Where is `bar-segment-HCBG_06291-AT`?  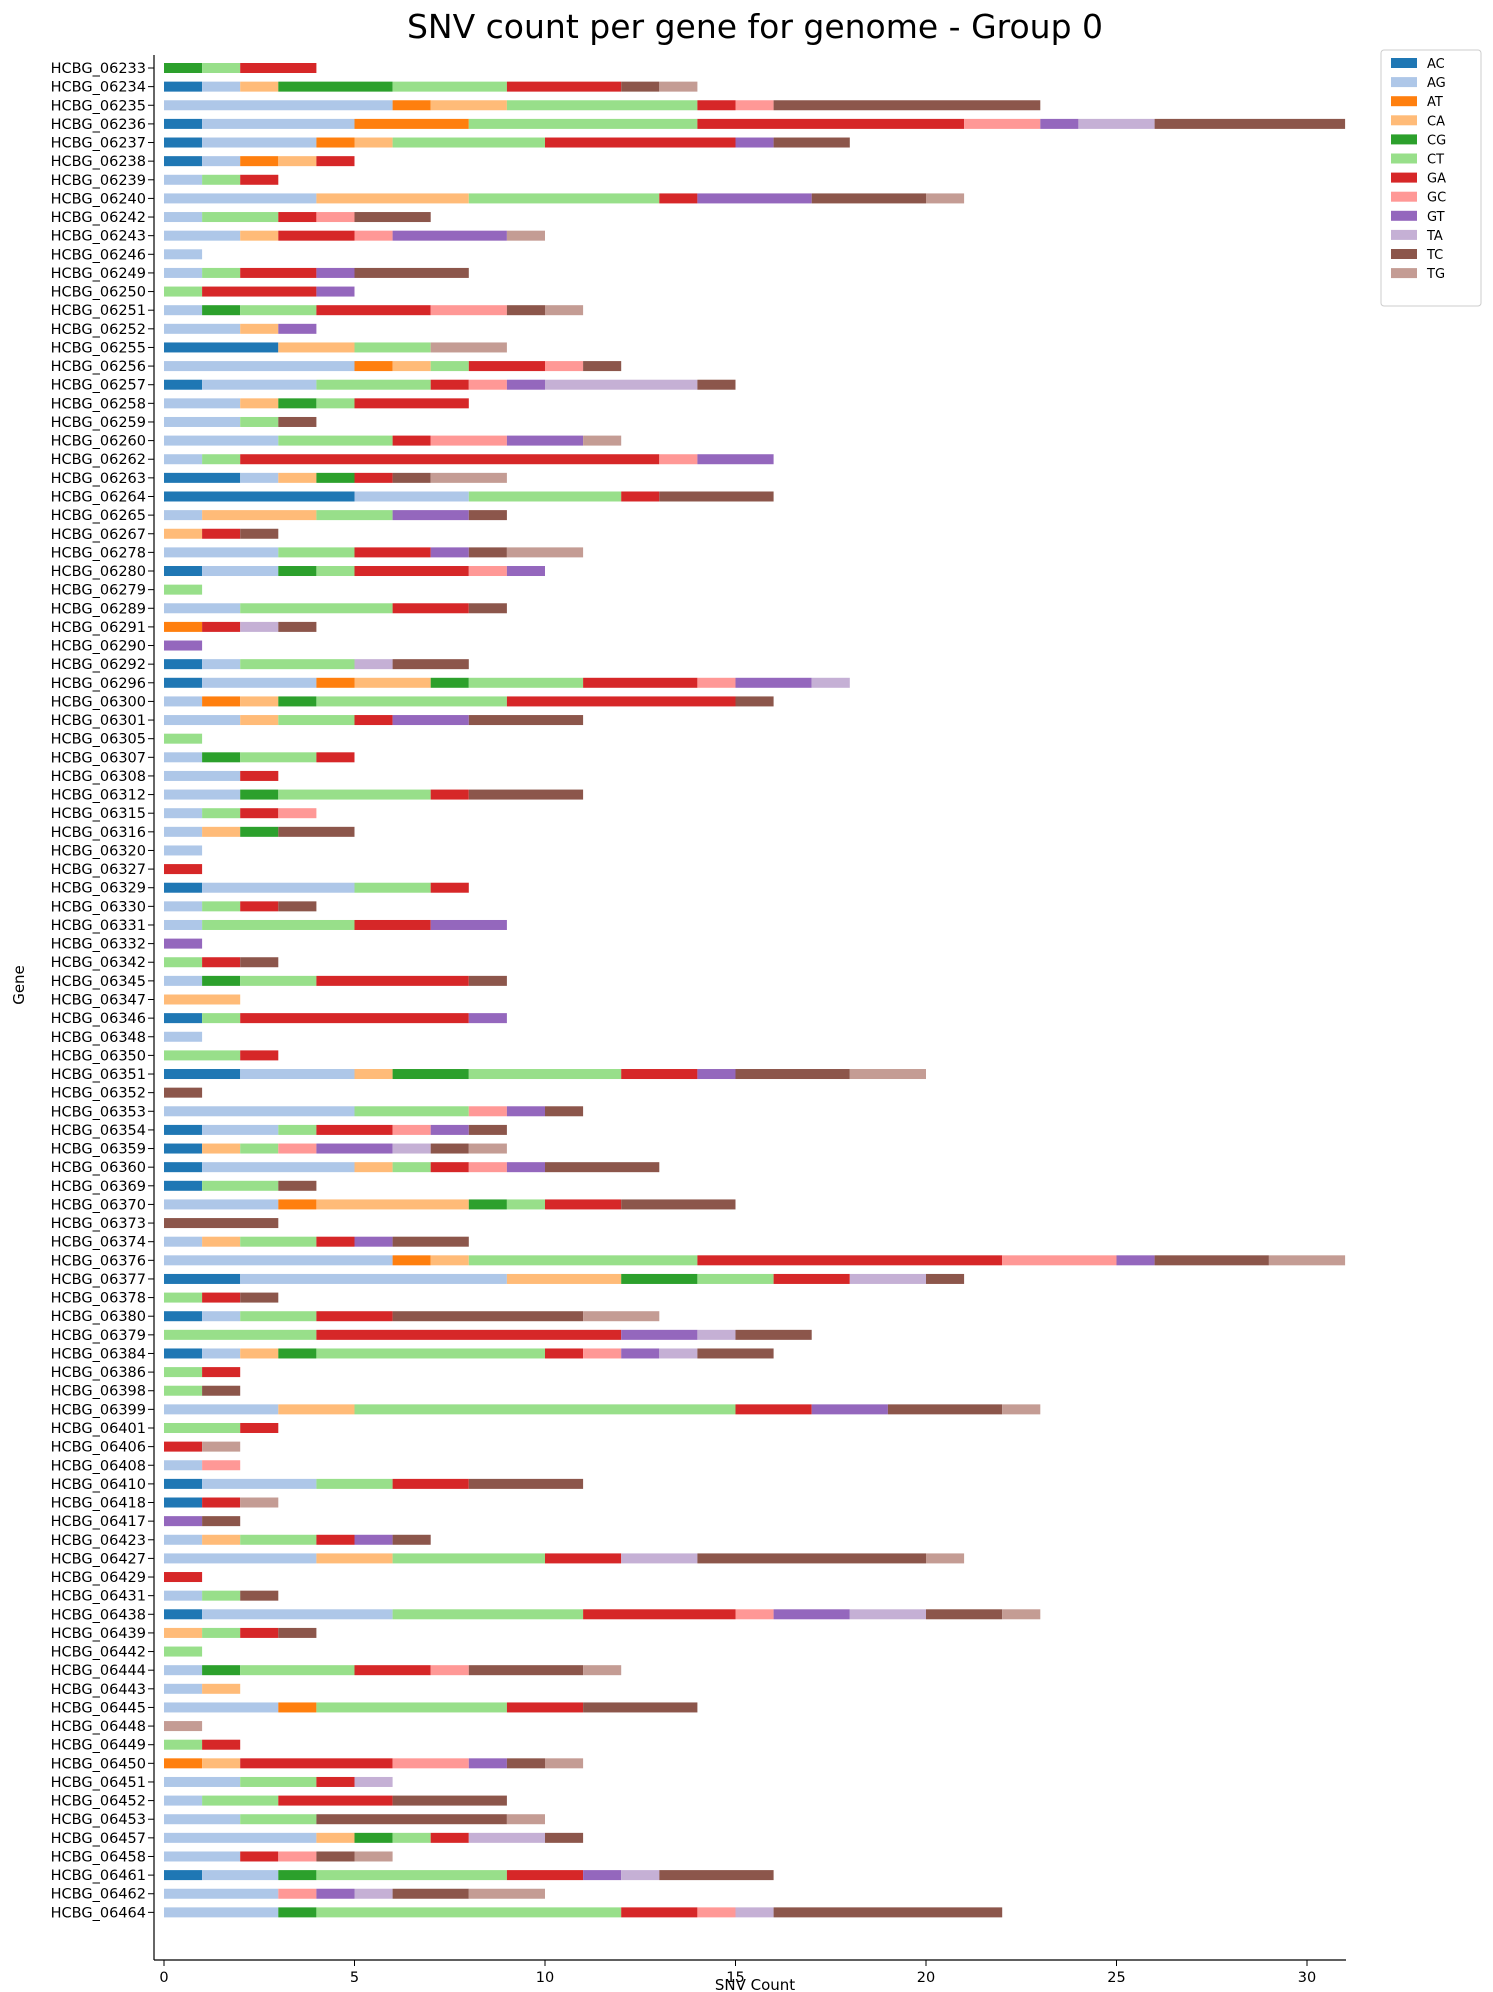
bar-segment-HCBG_06291-AT is located at coordinates (183, 626).